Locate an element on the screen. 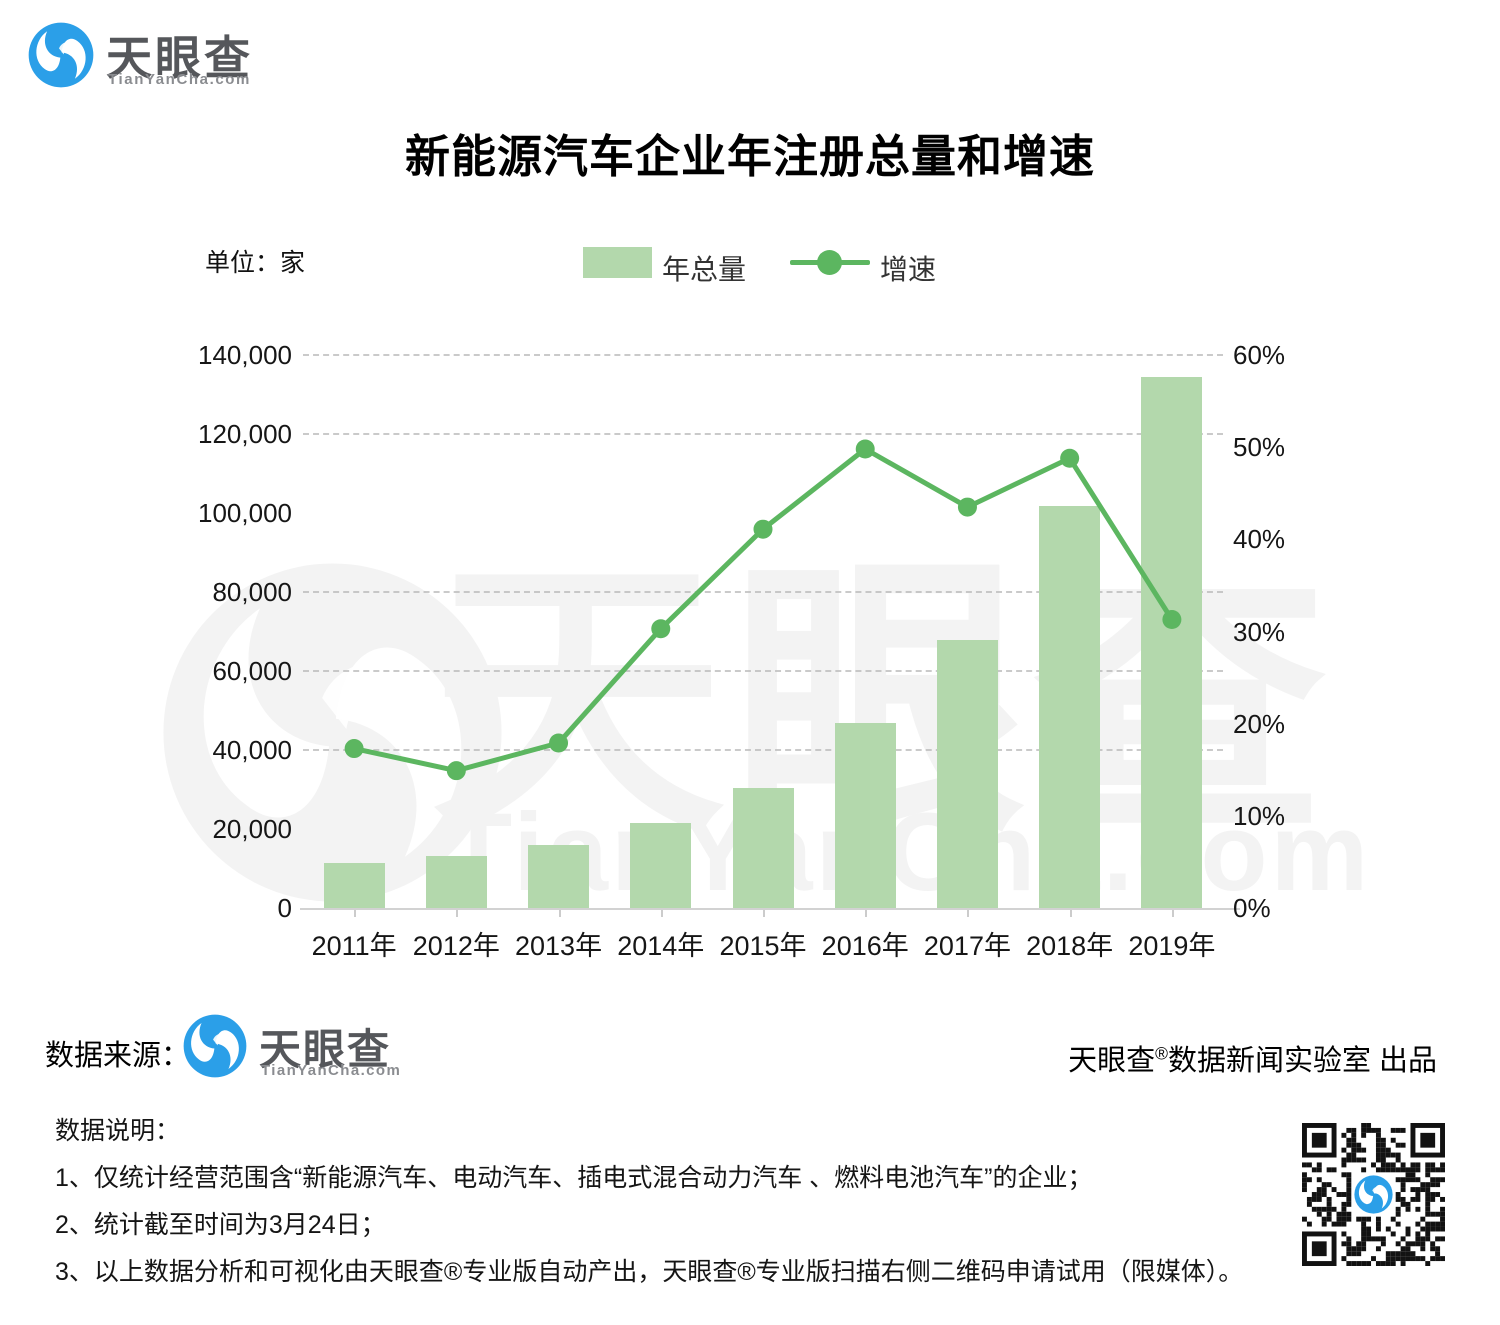 Image resolution: width=1500 pixels, height=1325 pixels. x-axis-line is located at coordinates (770, 909).